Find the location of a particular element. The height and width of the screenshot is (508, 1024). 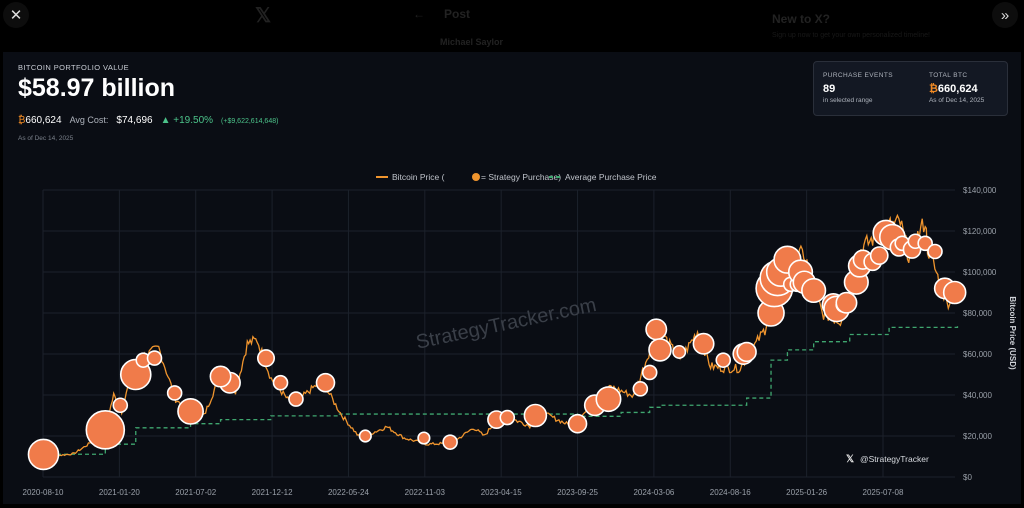

y-tick-label: $20,000 is located at coordinates (977, 436).